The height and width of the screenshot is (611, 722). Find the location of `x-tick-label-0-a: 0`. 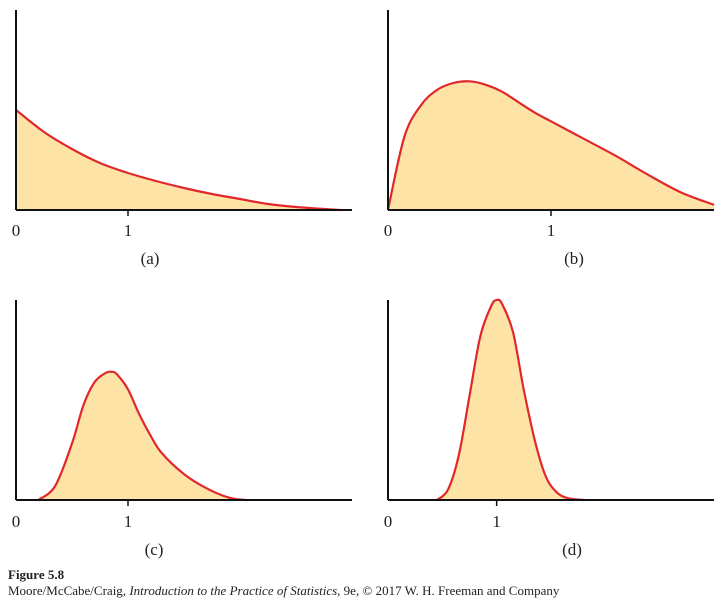

x-tick-label-0-a: 0 is located at coordinates (16, 230).